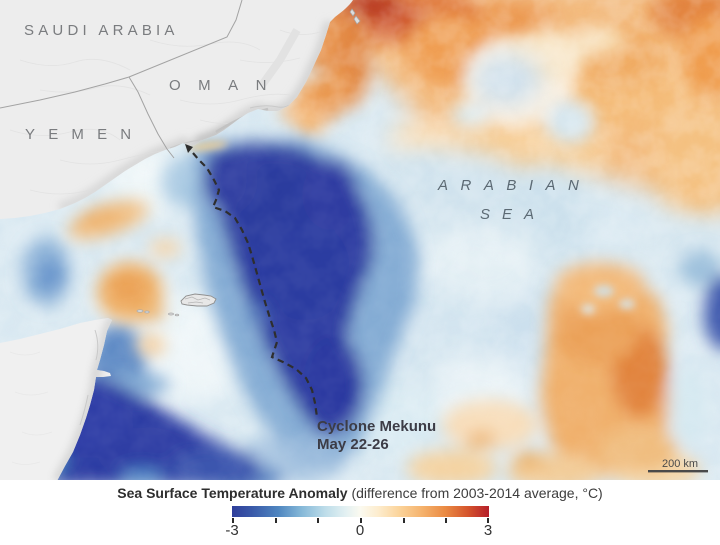 Image resolution: width=720 pixels, height=545 pixels. I want to click on svg-text: 200 km, so click(680, 464).